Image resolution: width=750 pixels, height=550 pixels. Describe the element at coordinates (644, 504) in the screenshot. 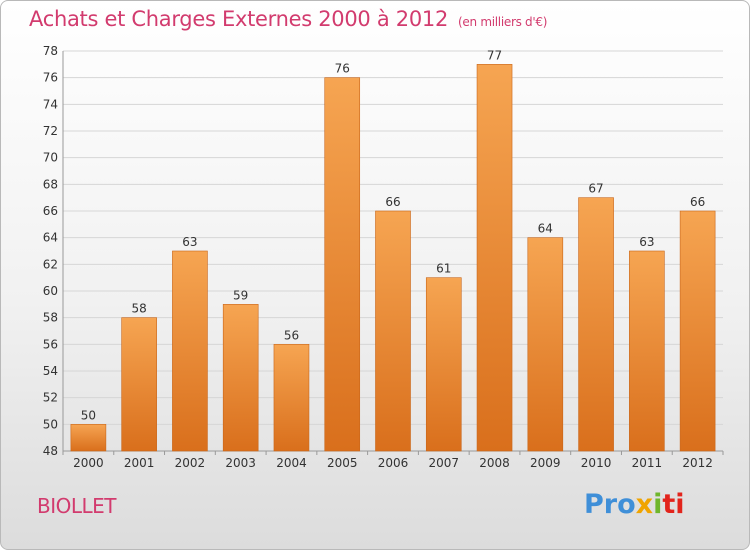

I see `logo-part-2: x` at that location.